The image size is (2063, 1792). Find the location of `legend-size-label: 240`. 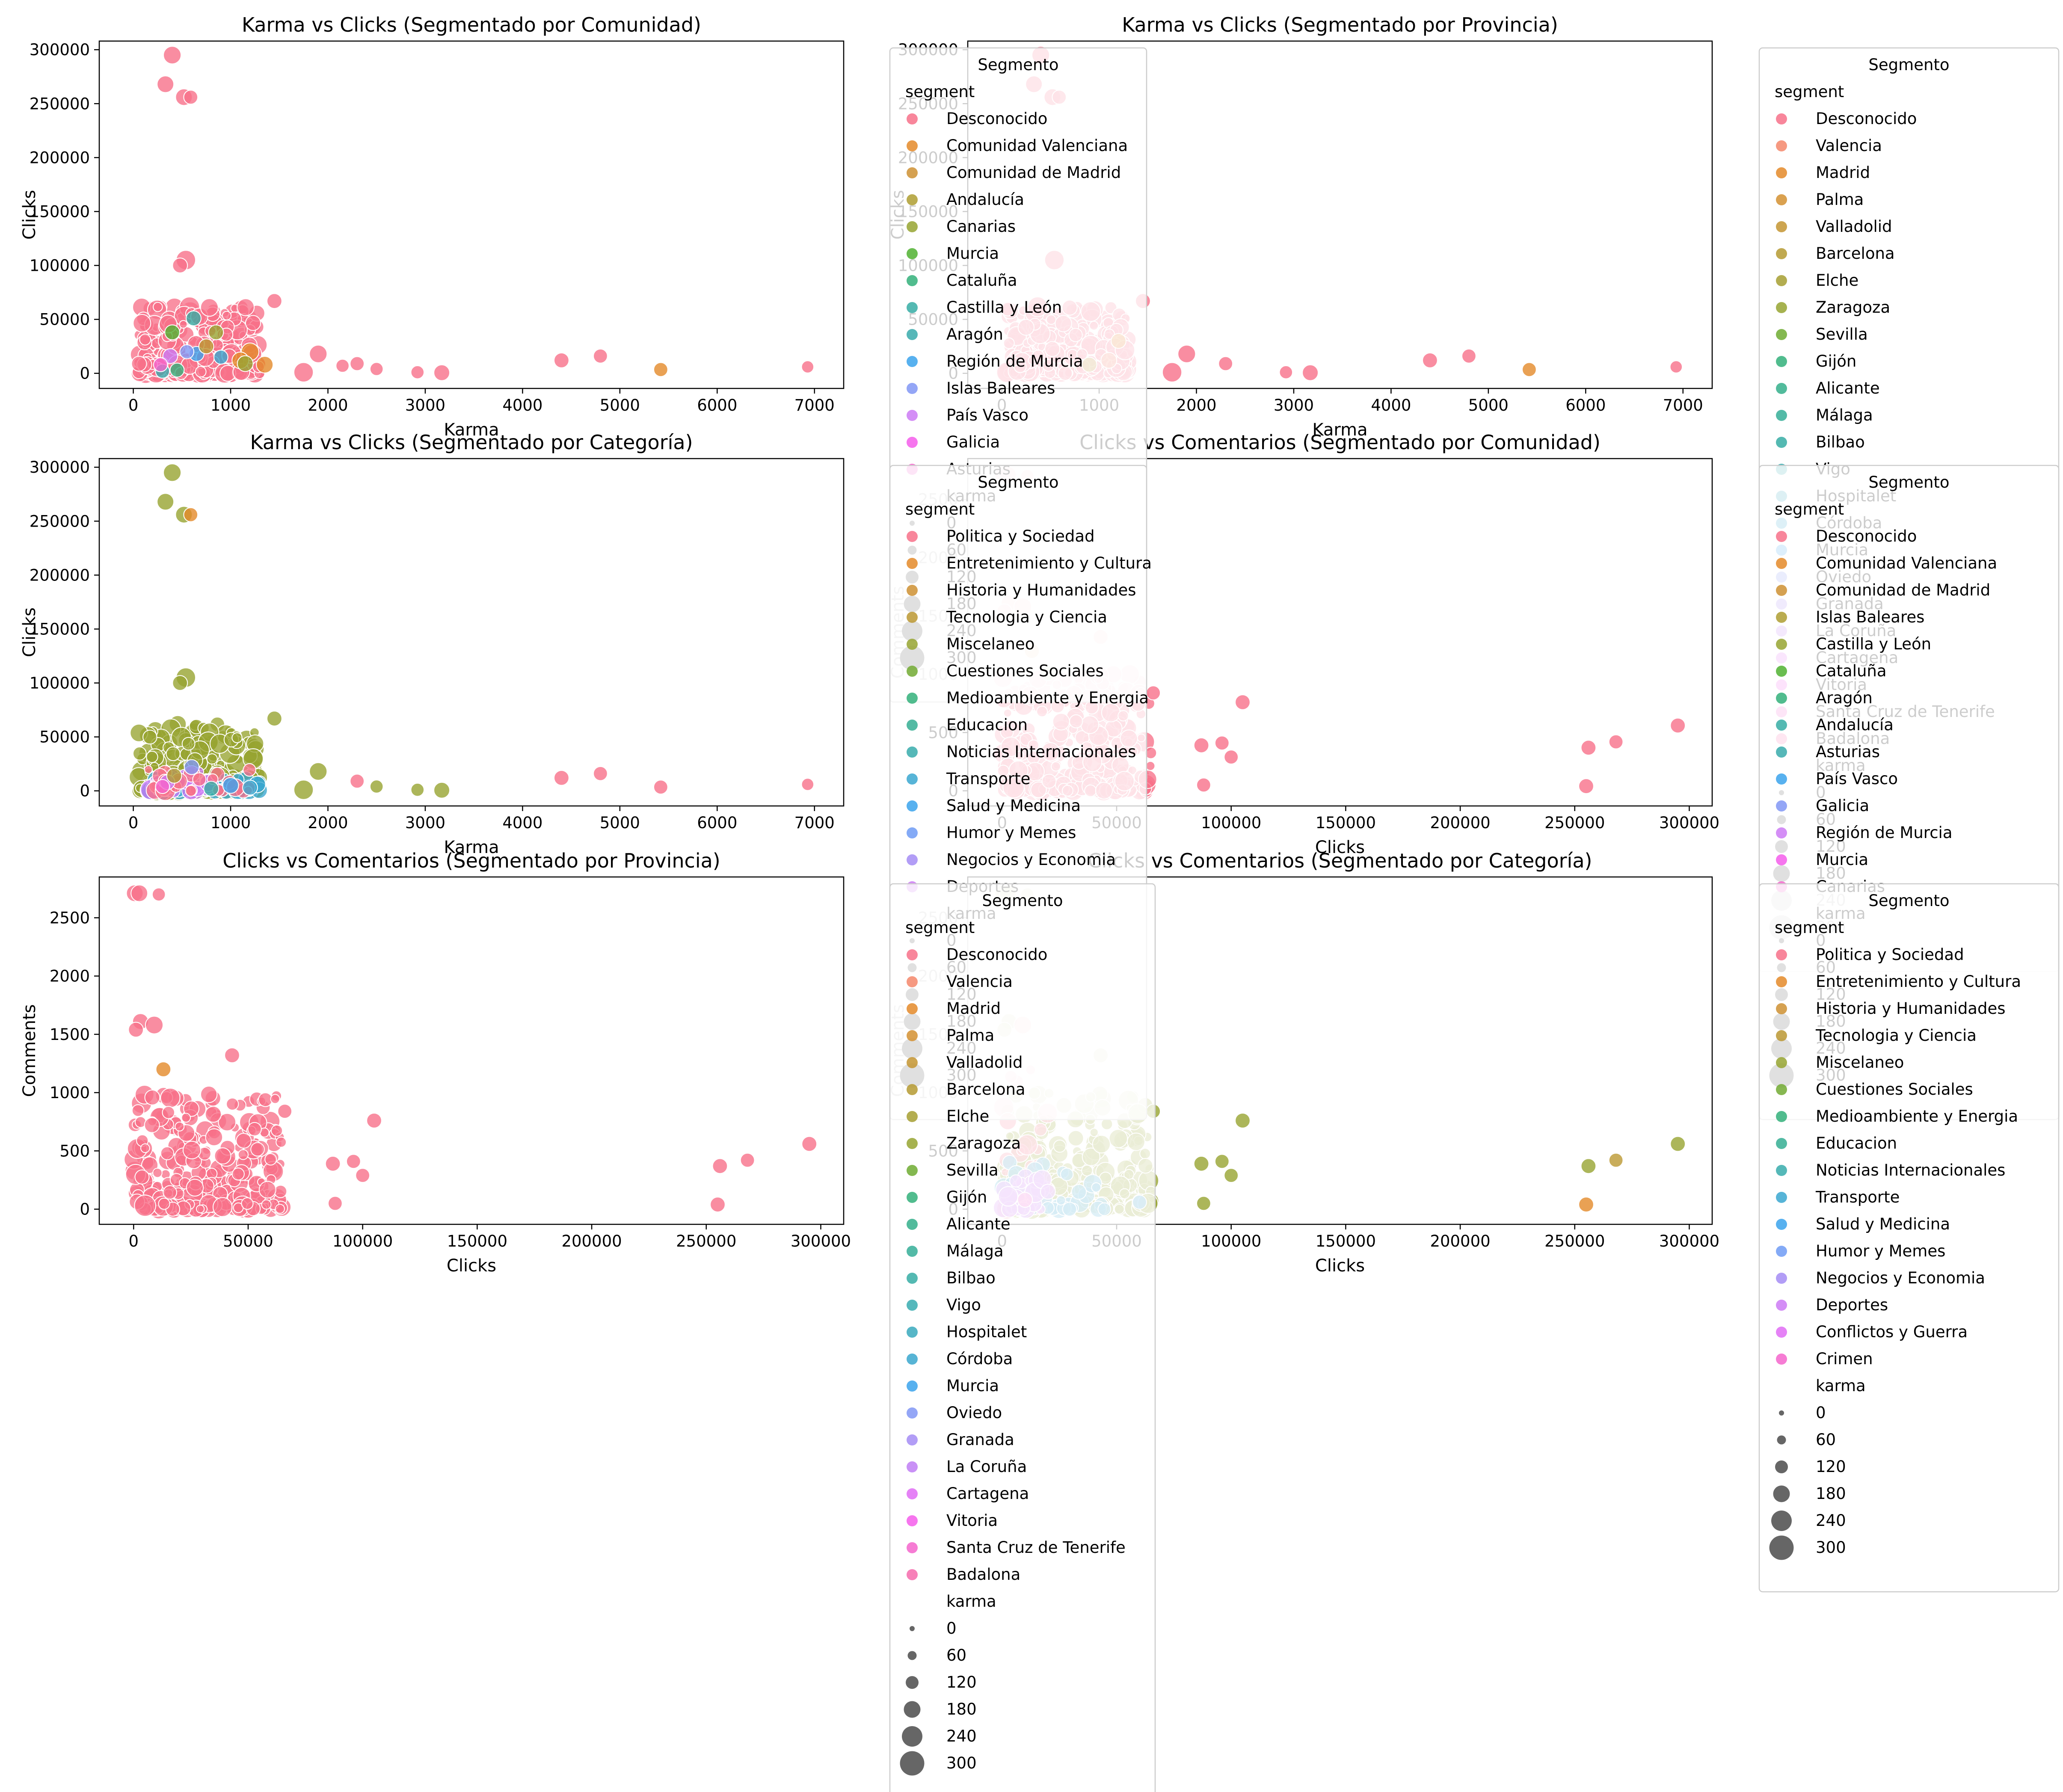

legend-size-label: 240 is located at coordinates (961, 1736).